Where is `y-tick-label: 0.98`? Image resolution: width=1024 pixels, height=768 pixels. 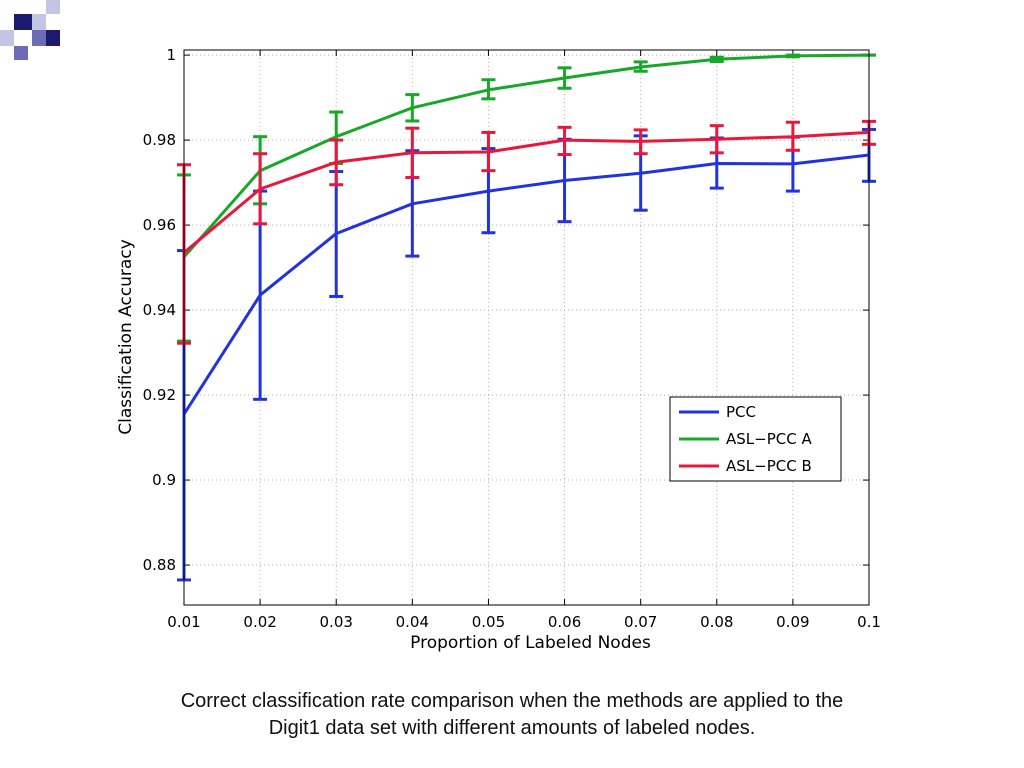
y-tick-label: 0.98 is located at coordinates (159, 140).